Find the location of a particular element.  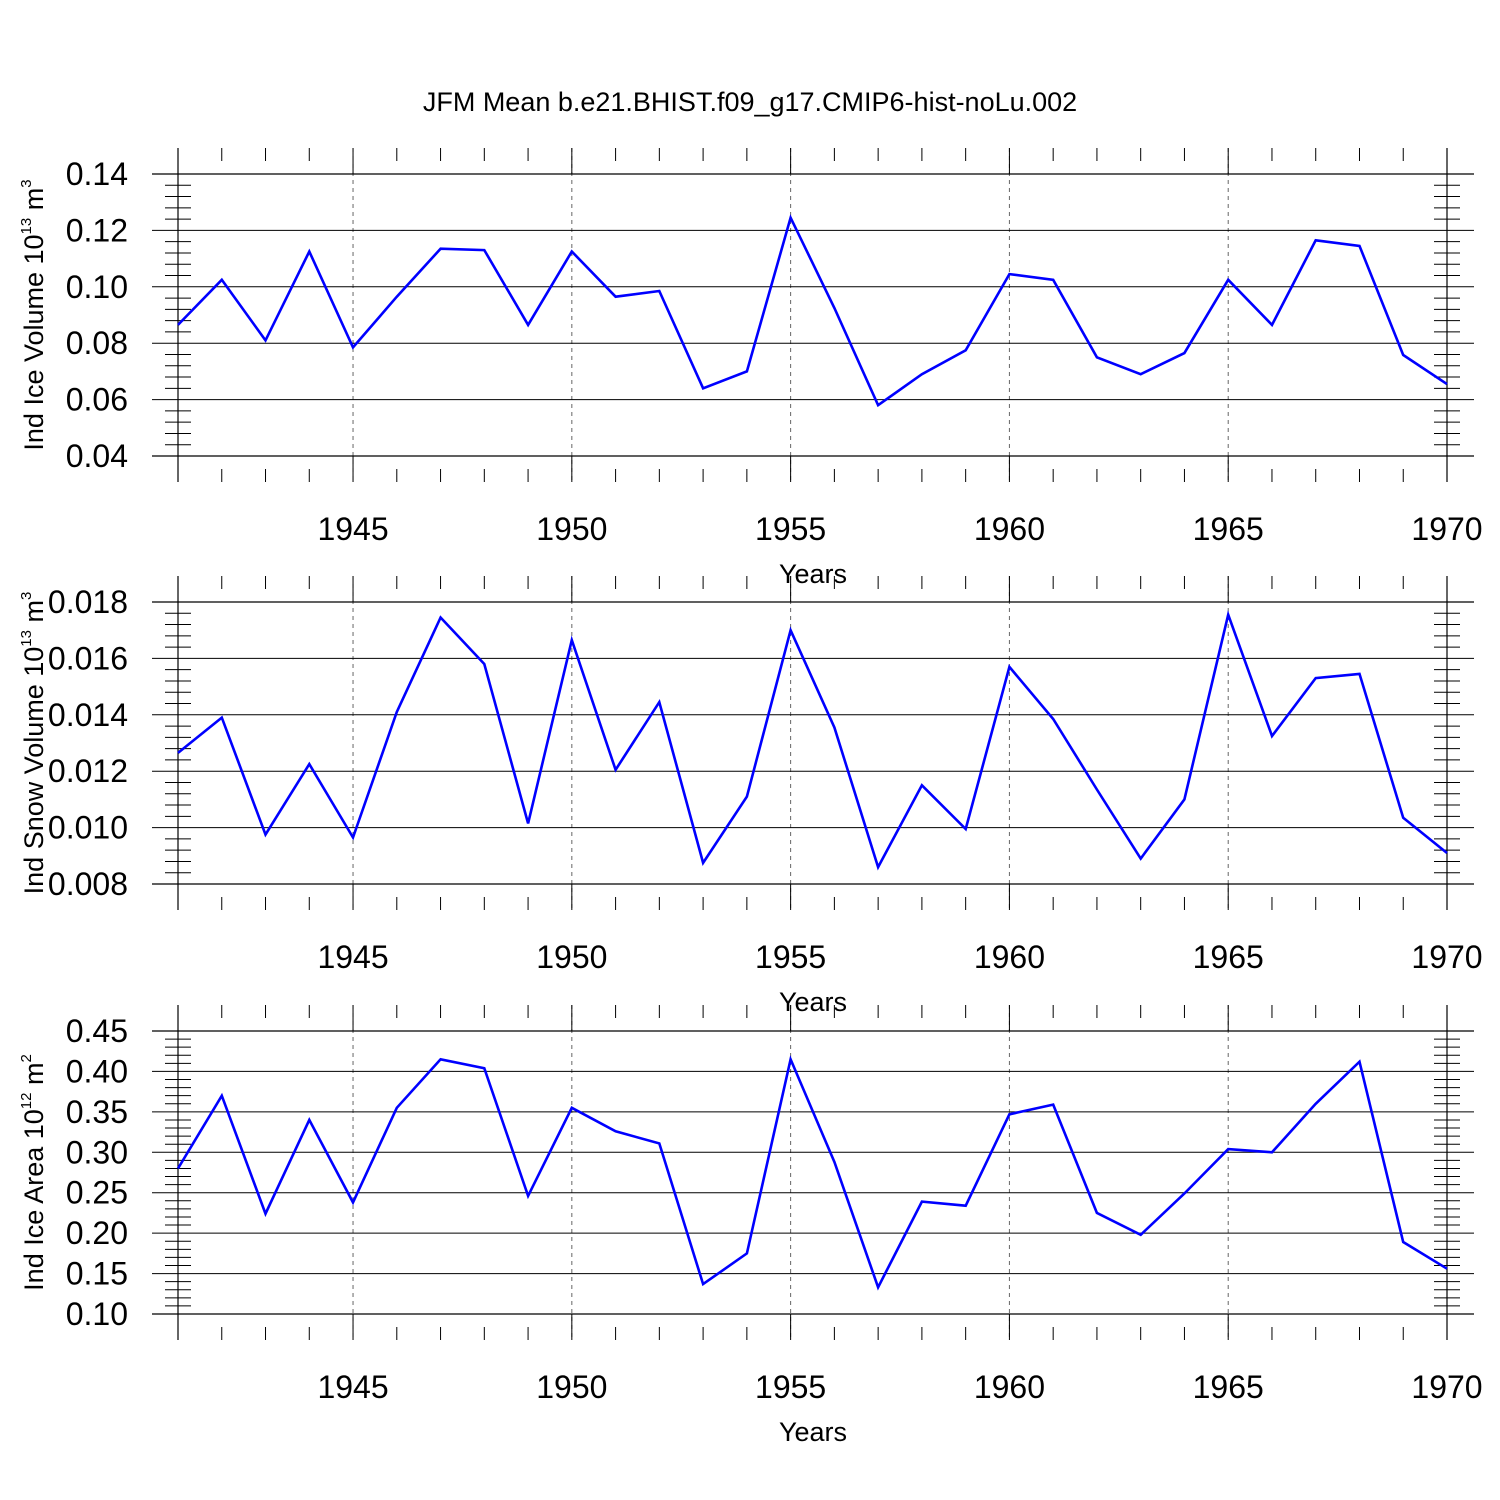

y-tick-label: 0.45 is located at coordinates (97, 1031).